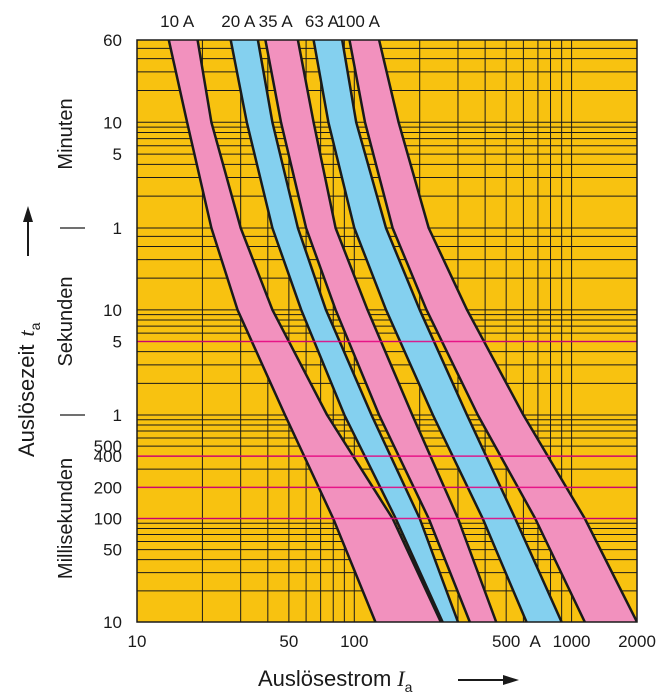 The height and width of the screenshot is (695, 663). Describe the element at coordinates (359, 21) in the screenshot. I see `series-label: 100 A` at that location.